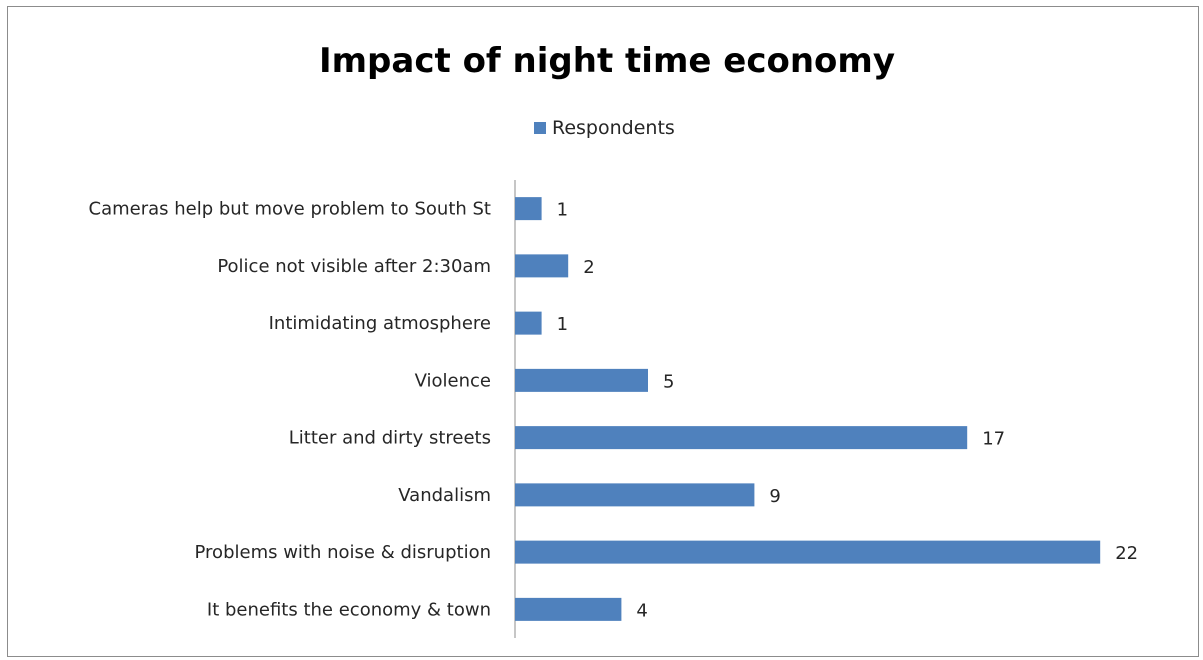  I want to click on data-label: 2, so click(588, 267).